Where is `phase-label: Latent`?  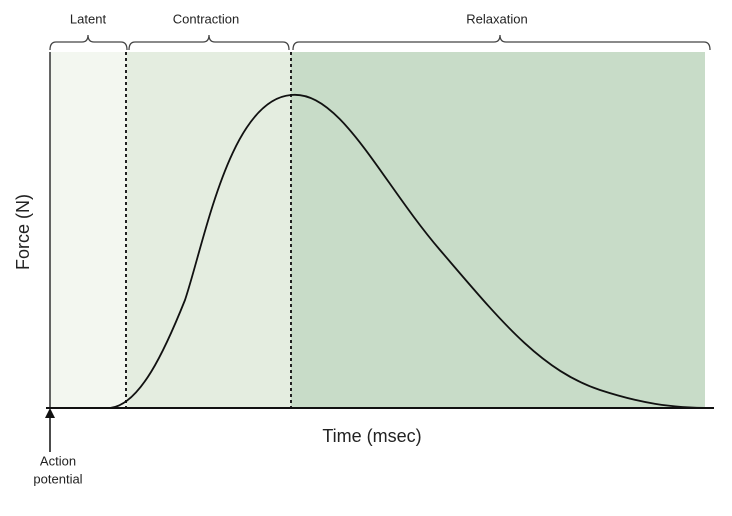 phase-label: Latent is located at coordinates (88, 18).